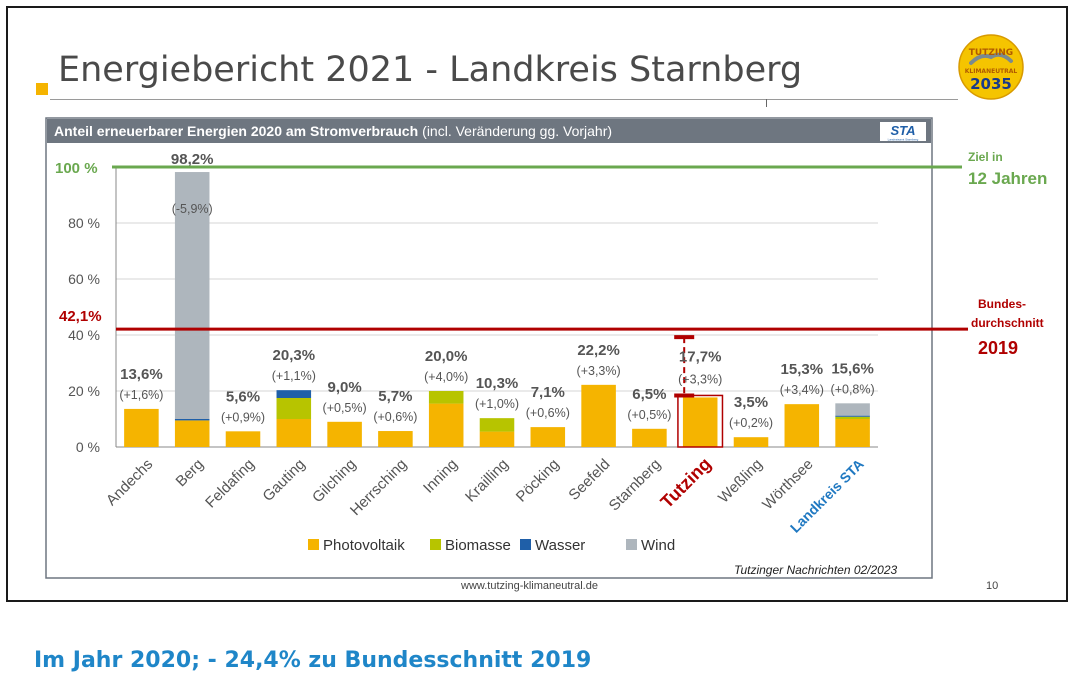 The width and height of the screenshot is (1076, 681). Describe the element at coordinates (344, 387) in the screenshot. I see `data-label-total: 9,0%` at that location.